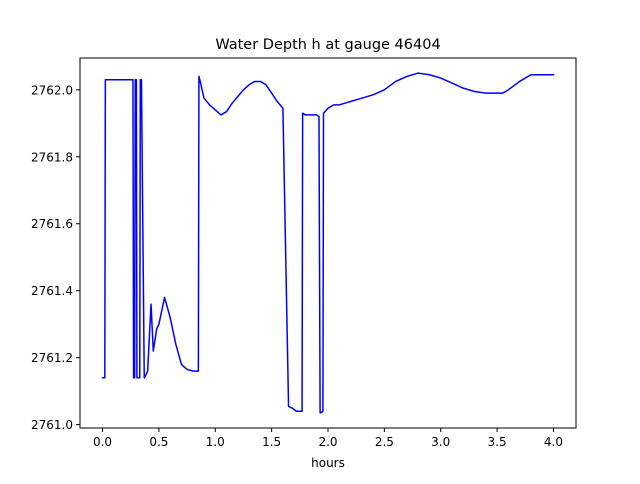 The width and height of the screenshot is (640, 484). I want to click on x-tick-label: 4.0, so click(553, 442).